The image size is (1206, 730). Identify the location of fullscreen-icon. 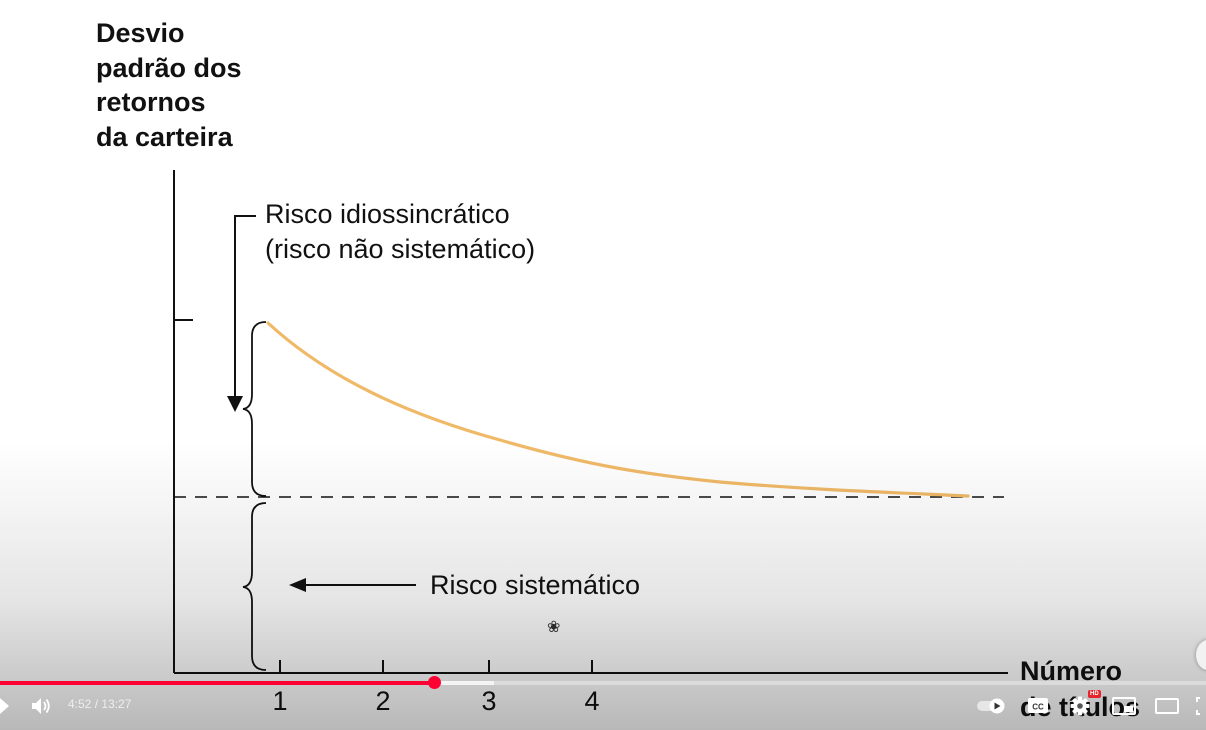
(1201, 706).